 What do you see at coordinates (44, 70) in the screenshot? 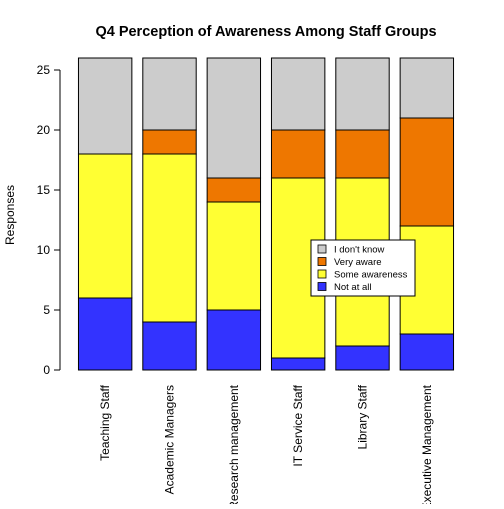
I see `y-tick-label: 25` at bounding box center [44, 70].